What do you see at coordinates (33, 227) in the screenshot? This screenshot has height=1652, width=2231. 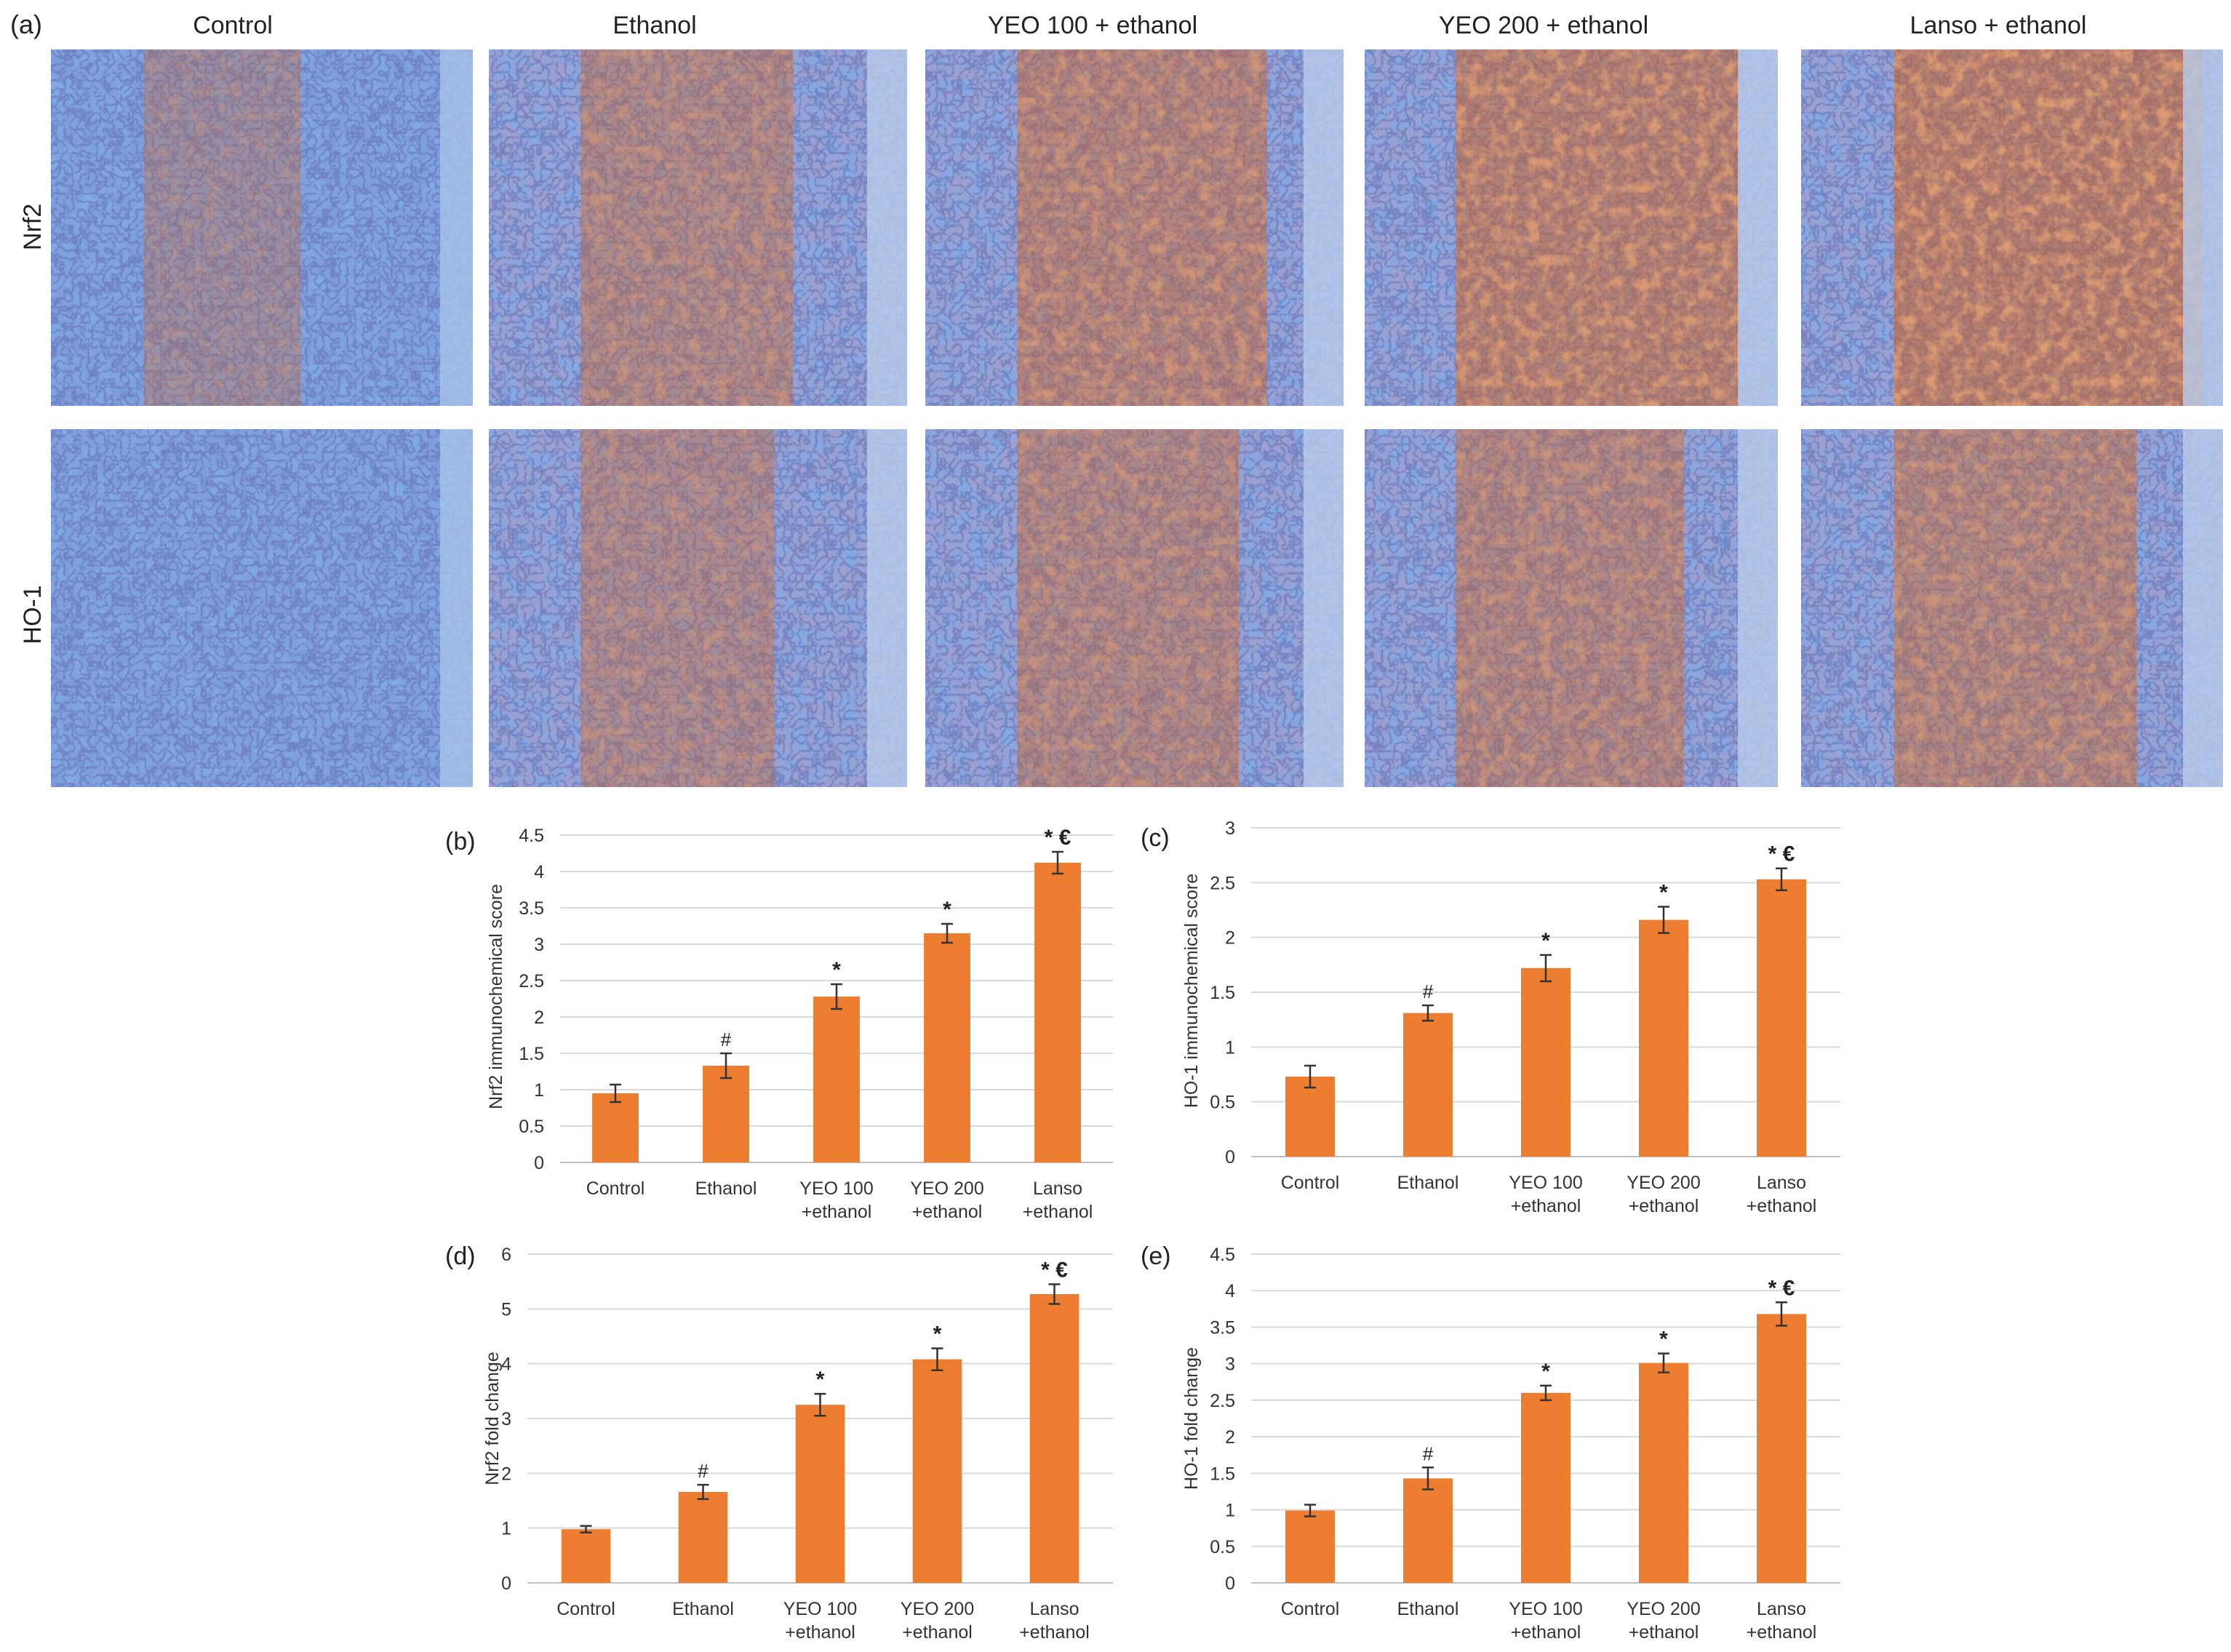 I see `row-label-nrf2: Nrf2` at bounding box center [33, 227].